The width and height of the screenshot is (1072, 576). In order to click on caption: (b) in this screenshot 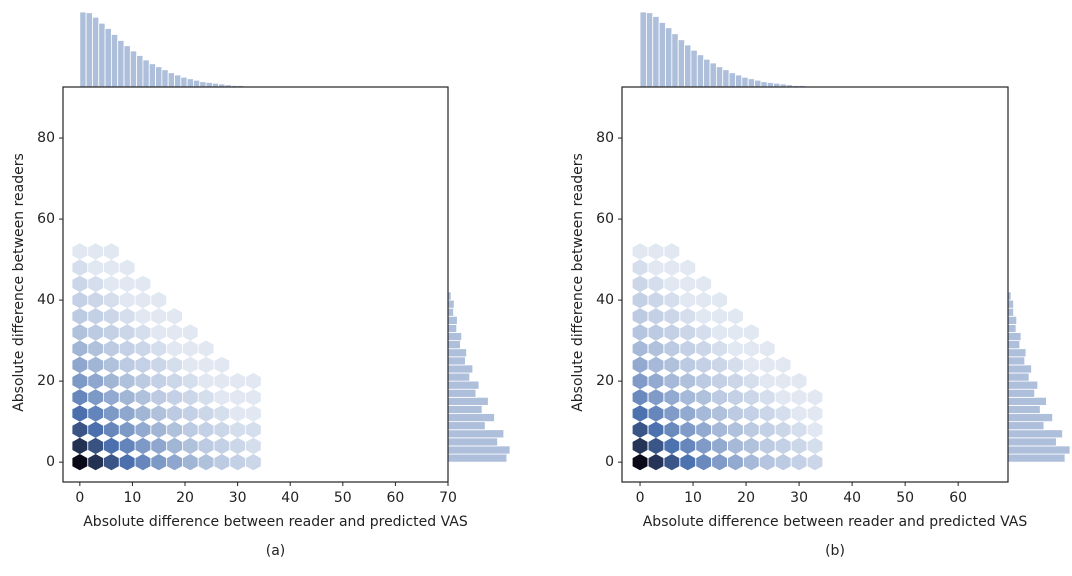, I will do `click(835, 551)`.